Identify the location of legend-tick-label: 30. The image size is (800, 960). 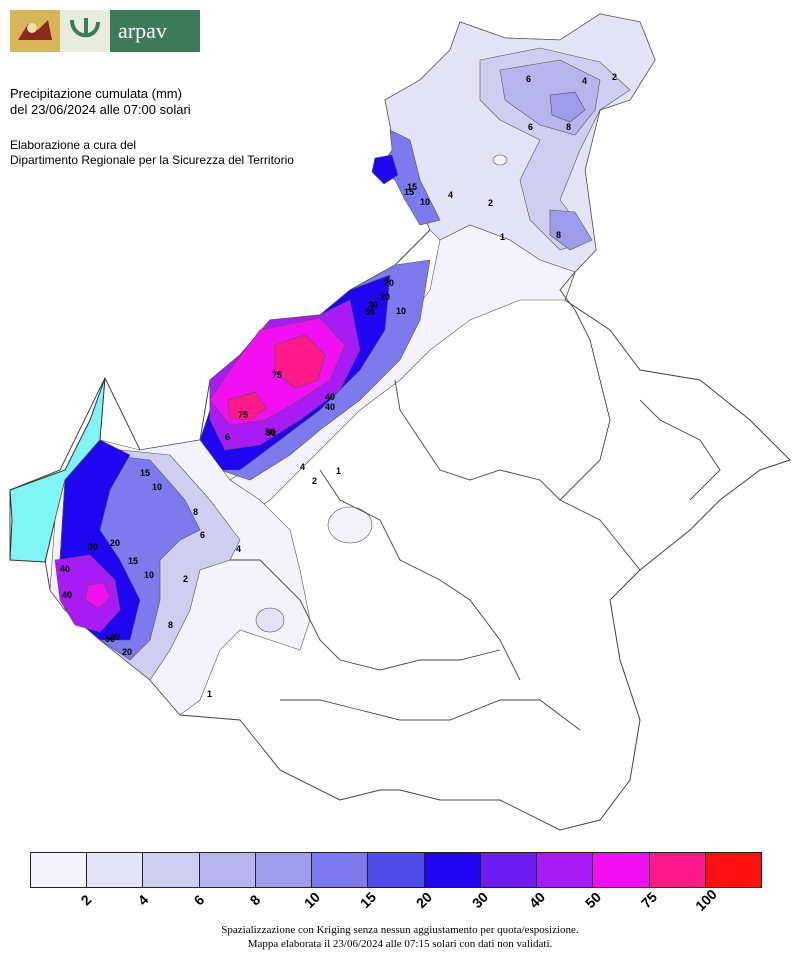
(480, 900).